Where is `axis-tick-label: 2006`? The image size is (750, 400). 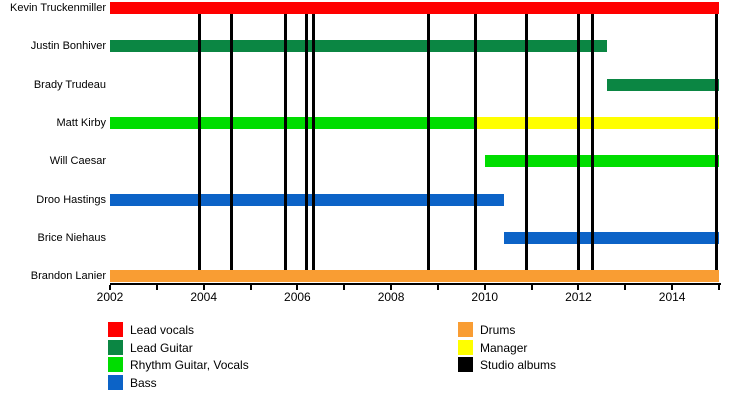 axis-tick-label: 2006 is located at coordinates (297, 297).